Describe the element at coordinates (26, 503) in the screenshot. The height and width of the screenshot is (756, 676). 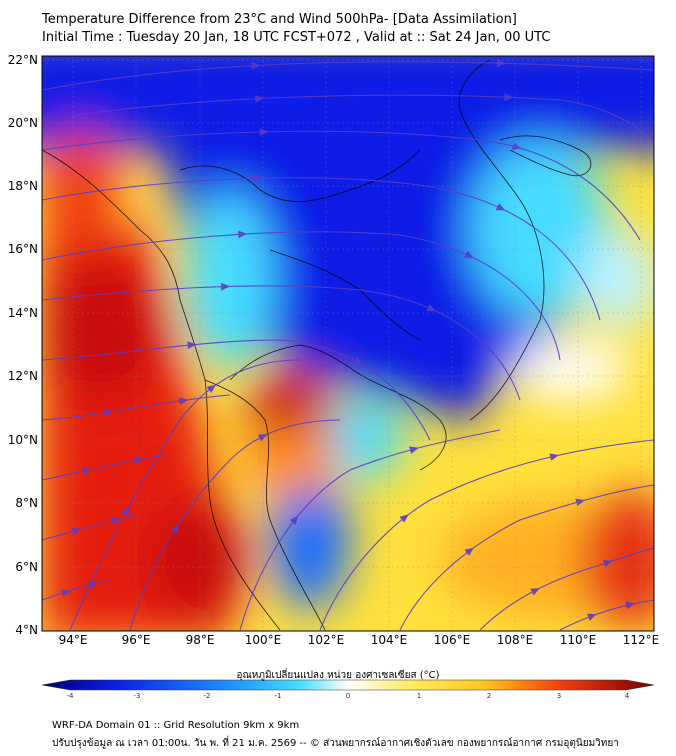
I see `lat-label-8n: 8°N` at that location.